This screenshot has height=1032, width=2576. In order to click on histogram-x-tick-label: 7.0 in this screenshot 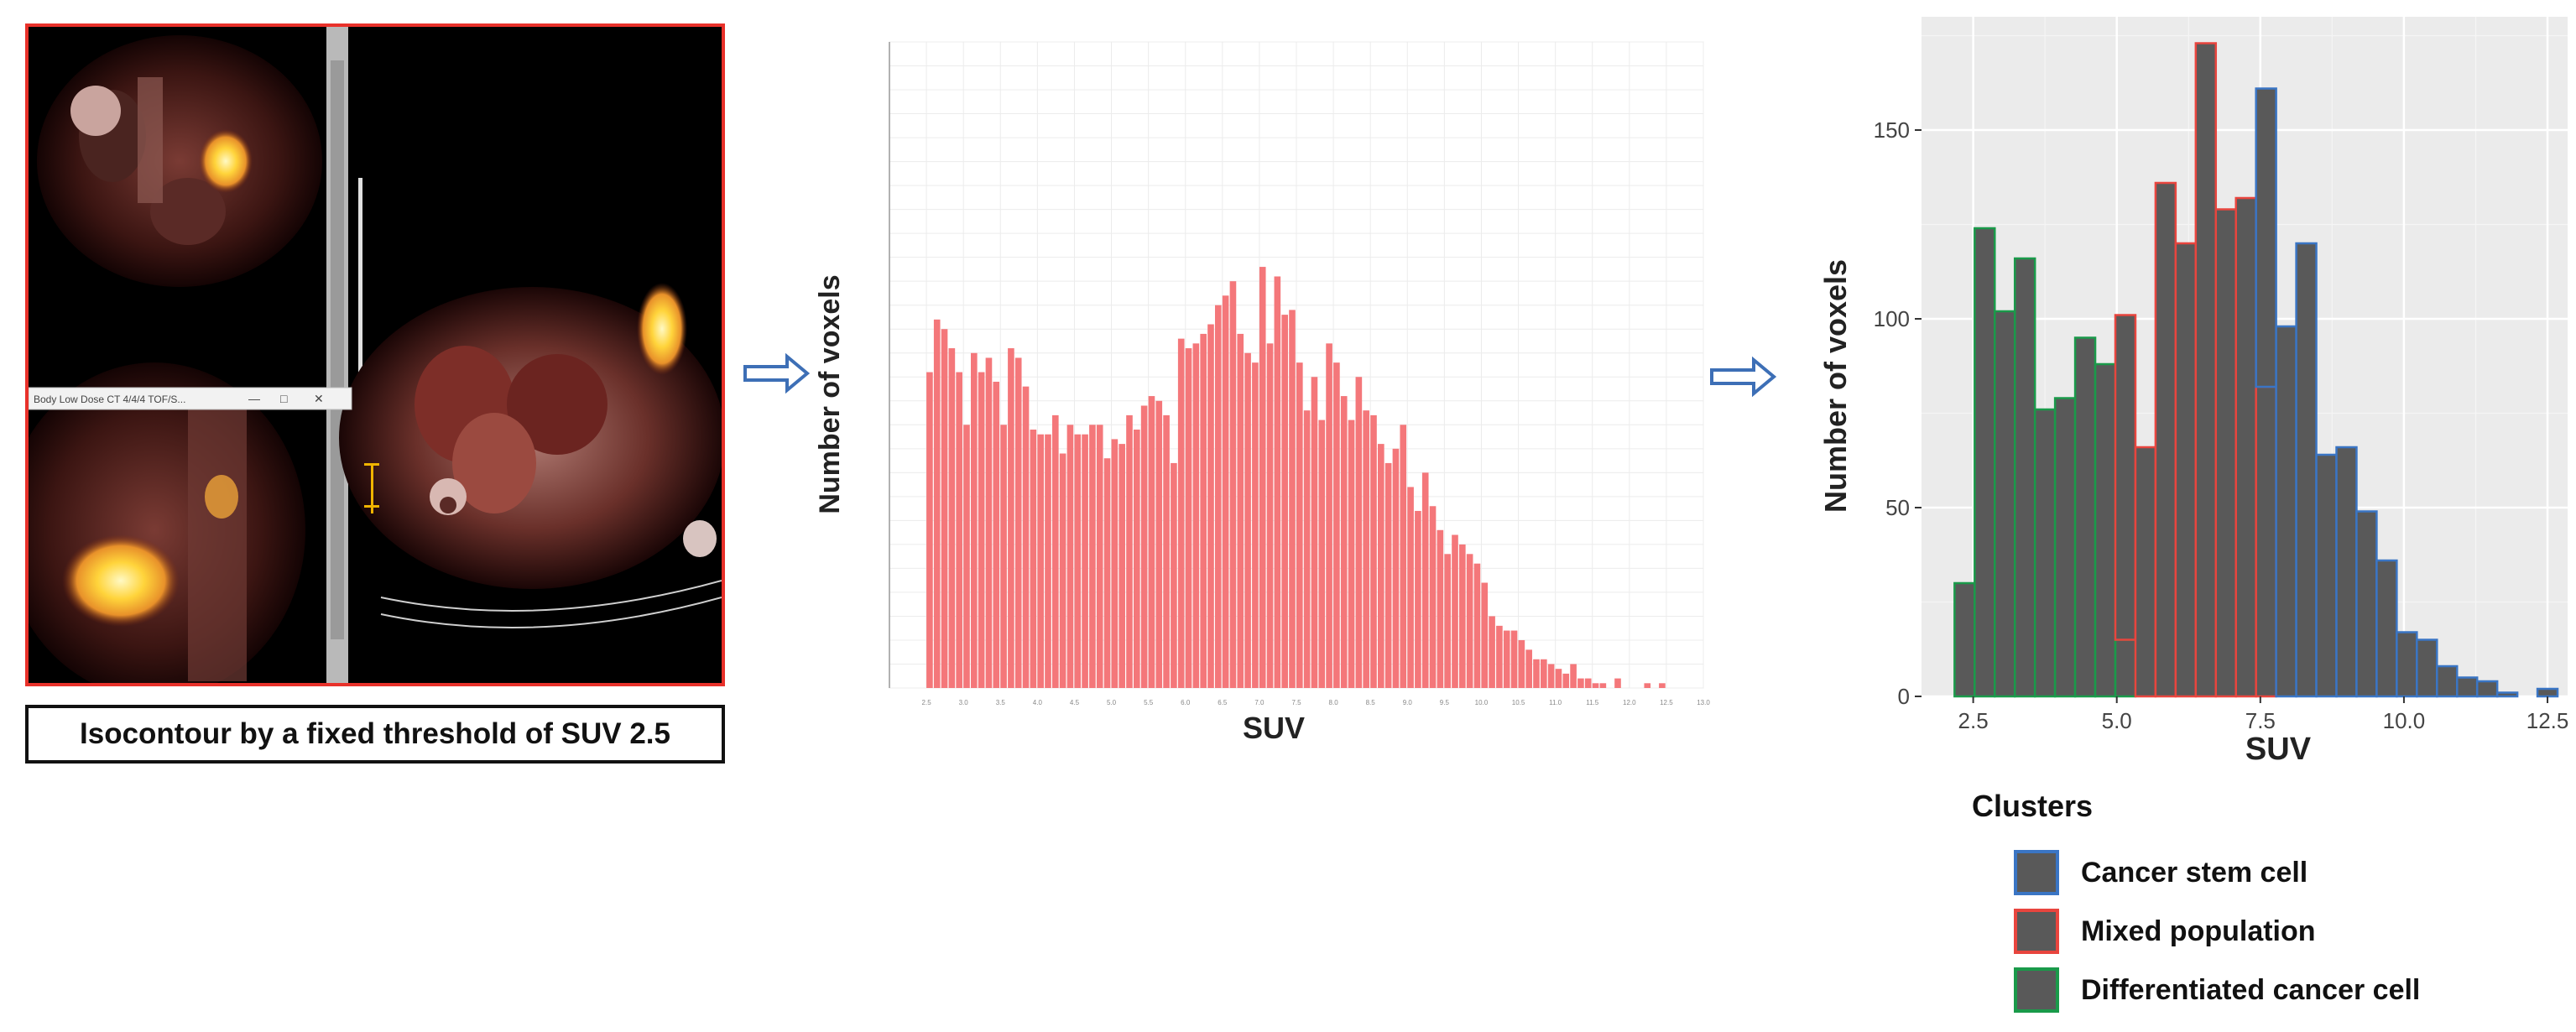, I will do `click(1259, 702)`.